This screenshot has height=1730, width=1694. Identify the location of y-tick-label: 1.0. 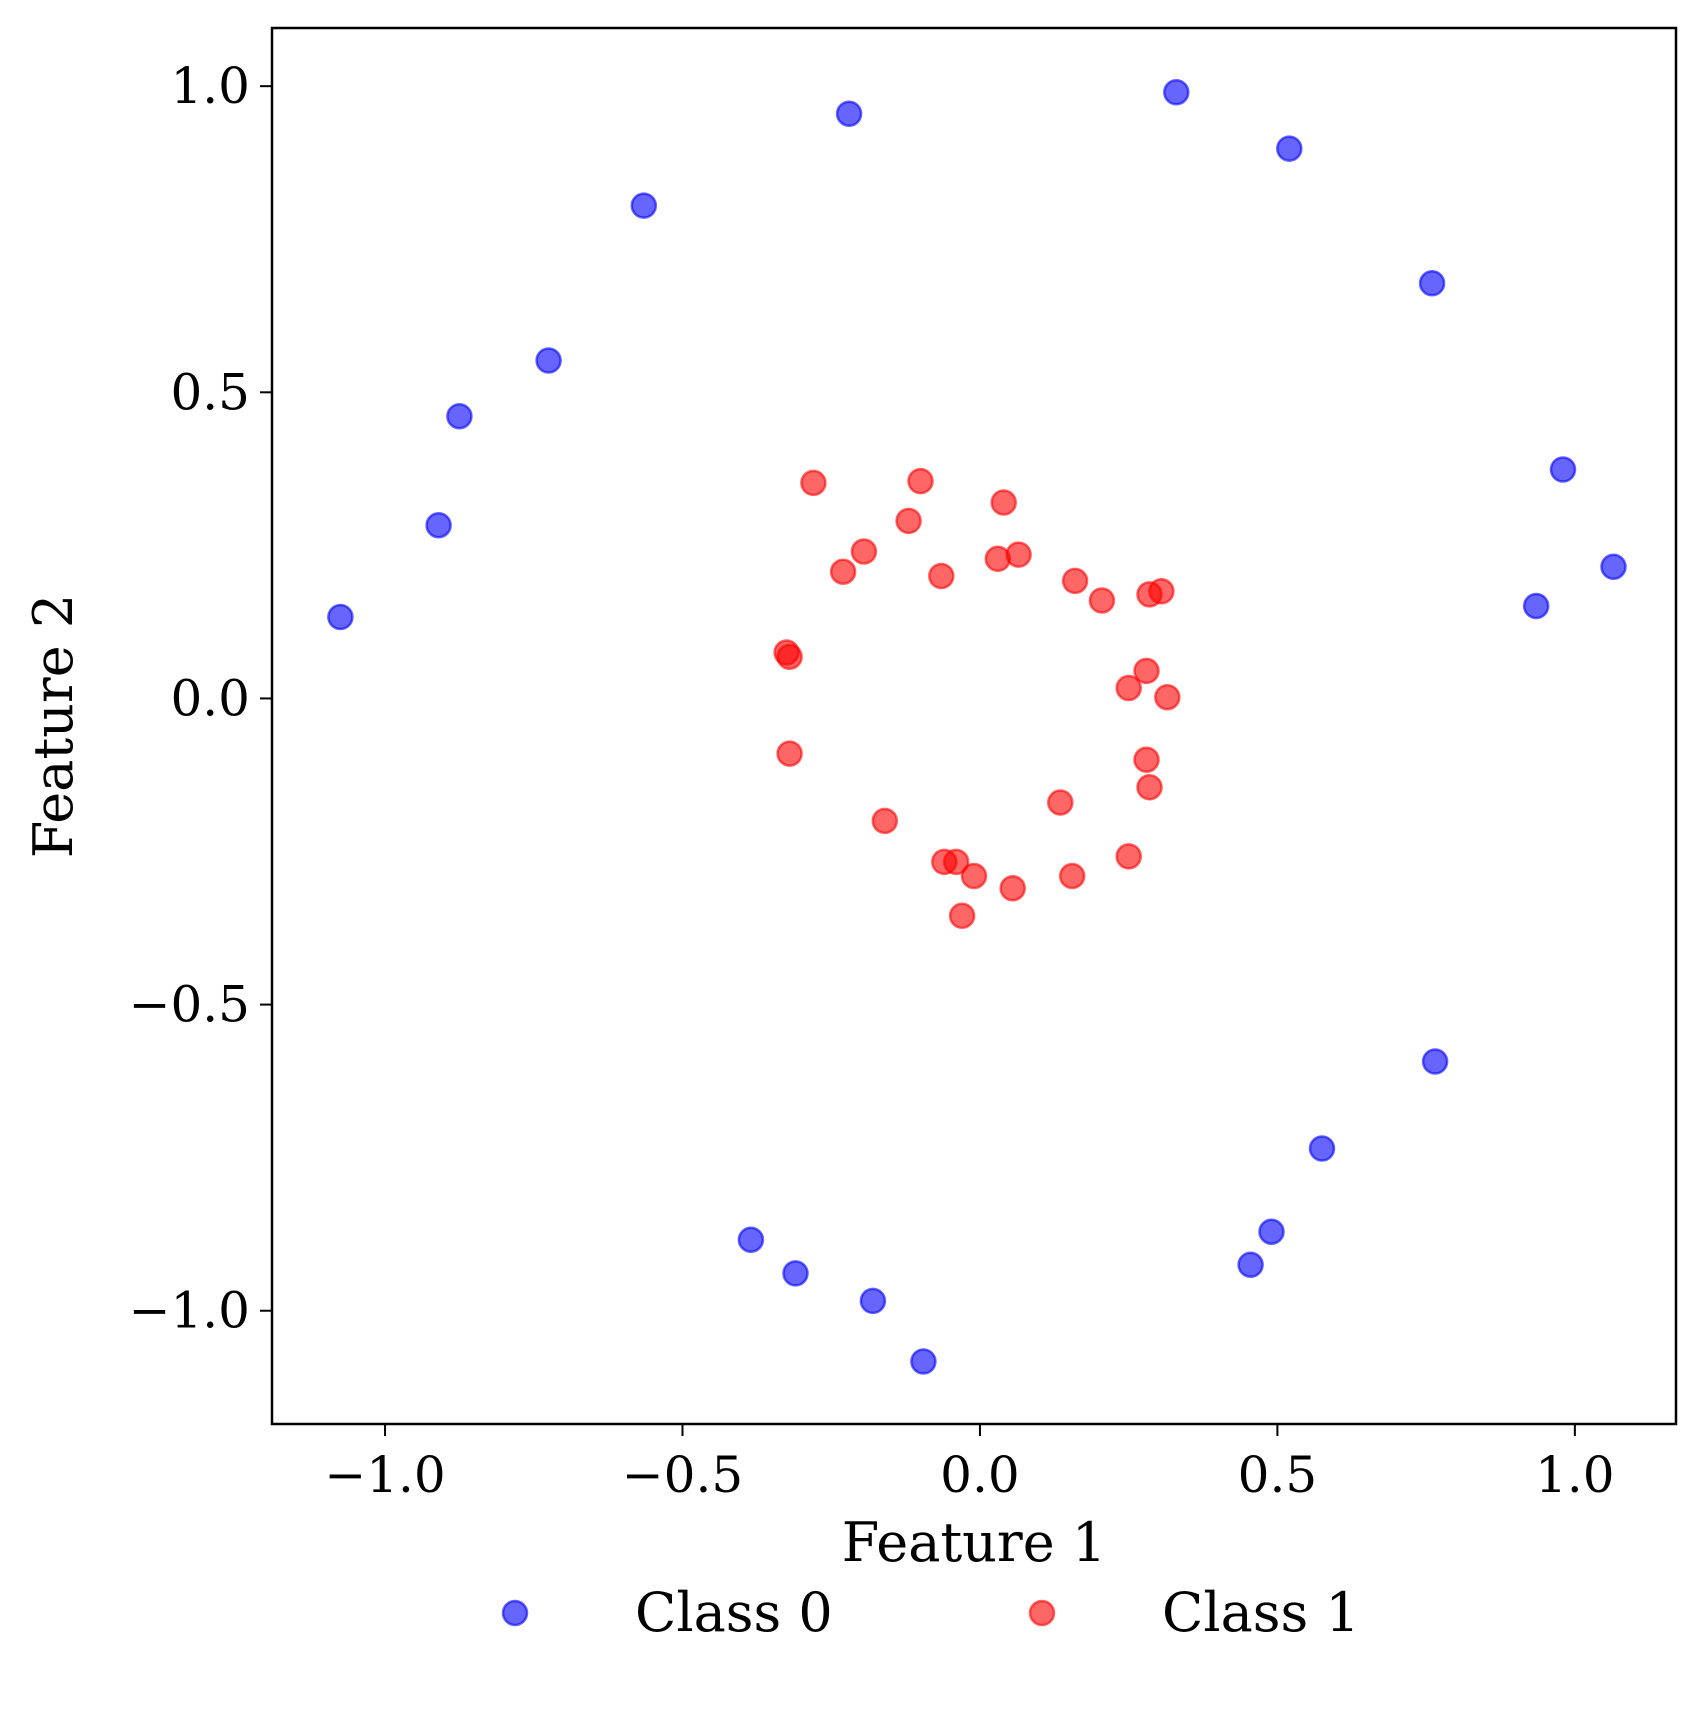
(210, 86).